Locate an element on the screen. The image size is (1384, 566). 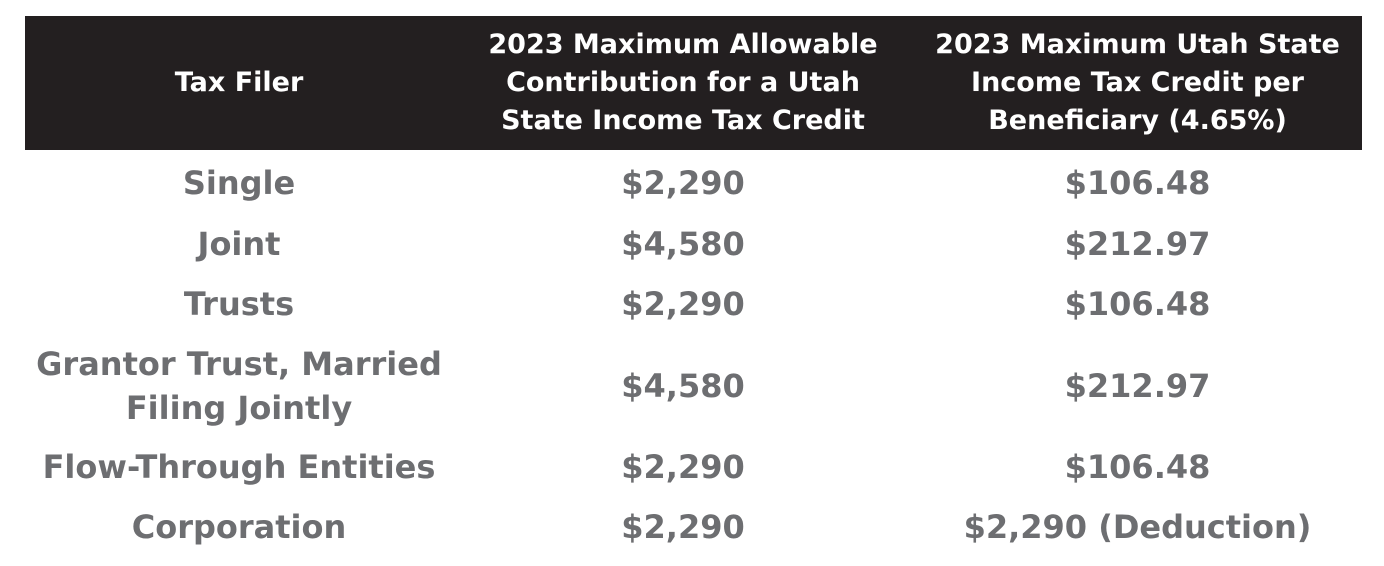
row-filer: Trusts is located at coordinates (239, 304).